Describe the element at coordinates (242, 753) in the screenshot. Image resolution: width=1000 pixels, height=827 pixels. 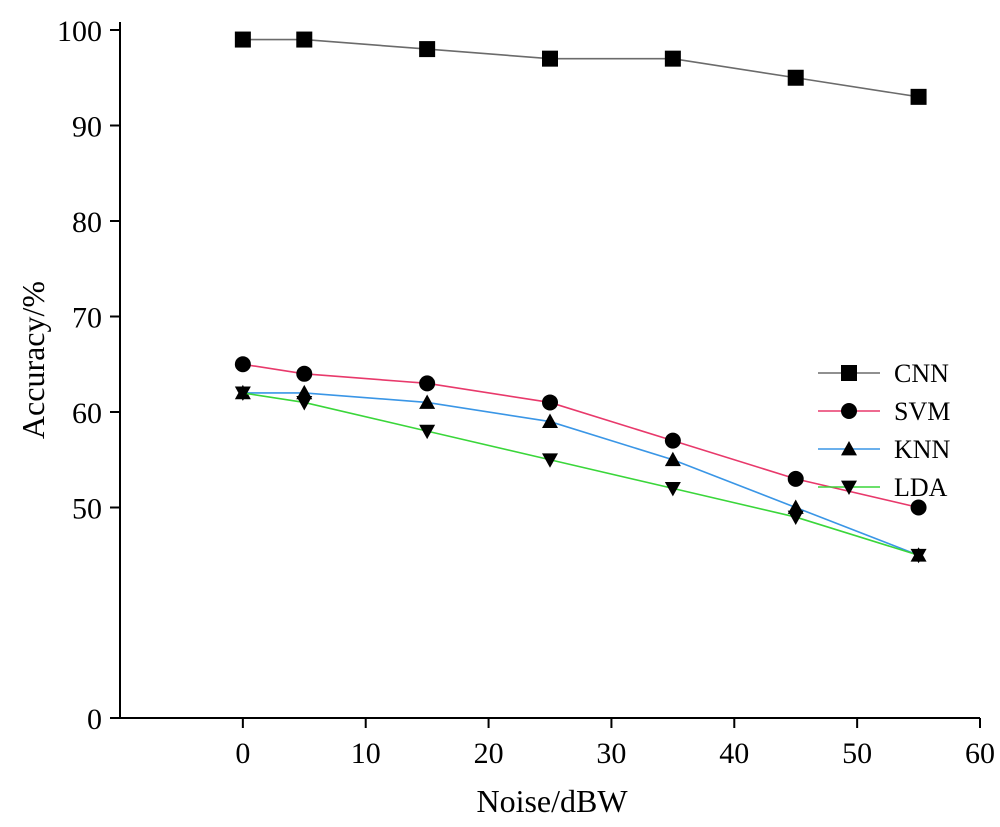
I see `x-tick-label: 0` at that location.